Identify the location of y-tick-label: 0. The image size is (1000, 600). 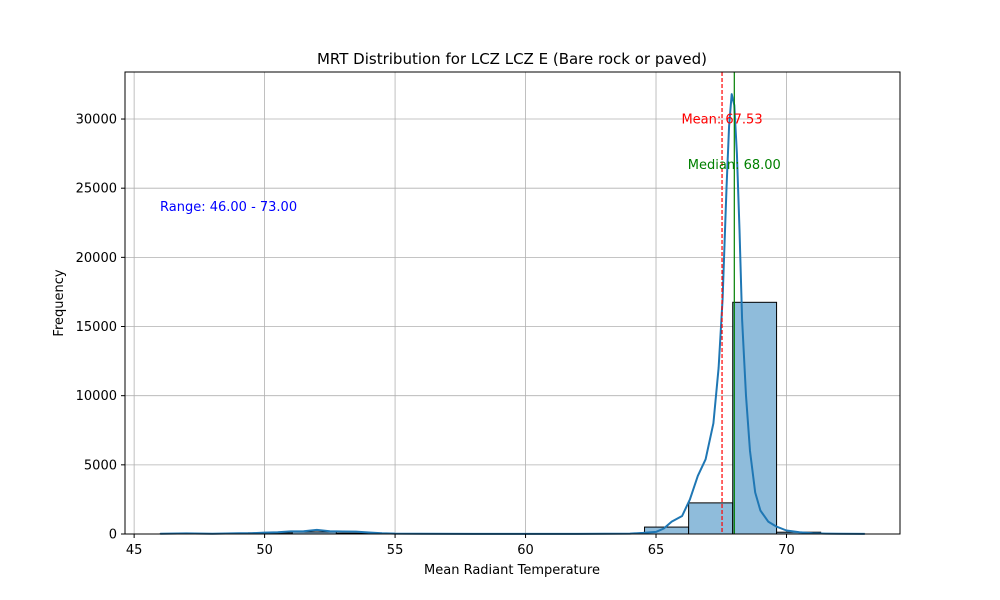
(113, 535).